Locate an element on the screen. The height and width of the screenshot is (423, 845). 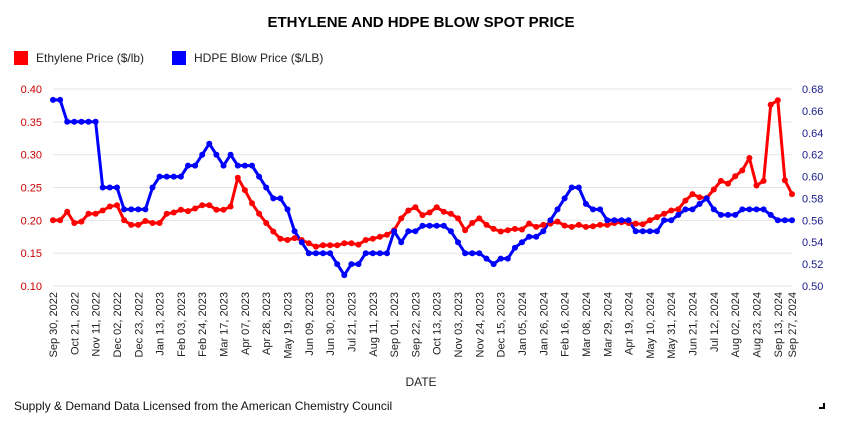
legend-swatch-hdpe is located at coordinates (179, 58).